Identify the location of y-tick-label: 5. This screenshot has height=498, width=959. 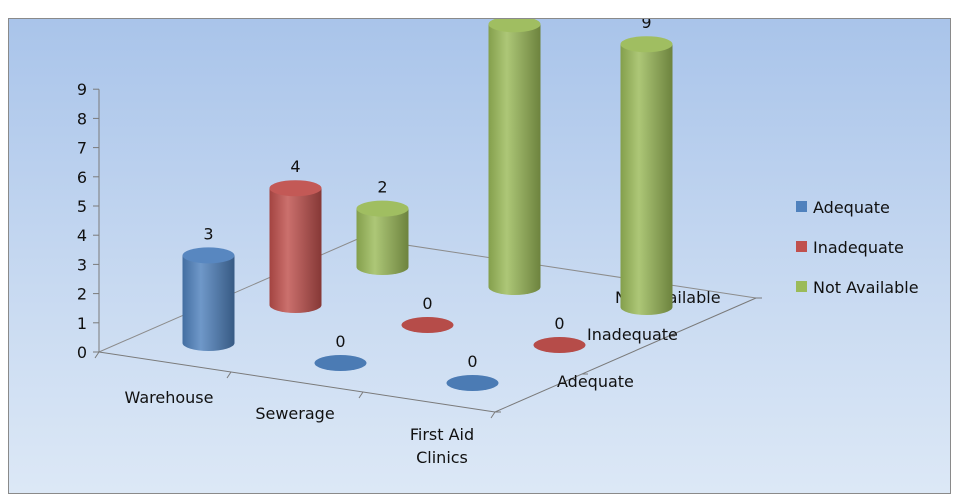
(82, 206).